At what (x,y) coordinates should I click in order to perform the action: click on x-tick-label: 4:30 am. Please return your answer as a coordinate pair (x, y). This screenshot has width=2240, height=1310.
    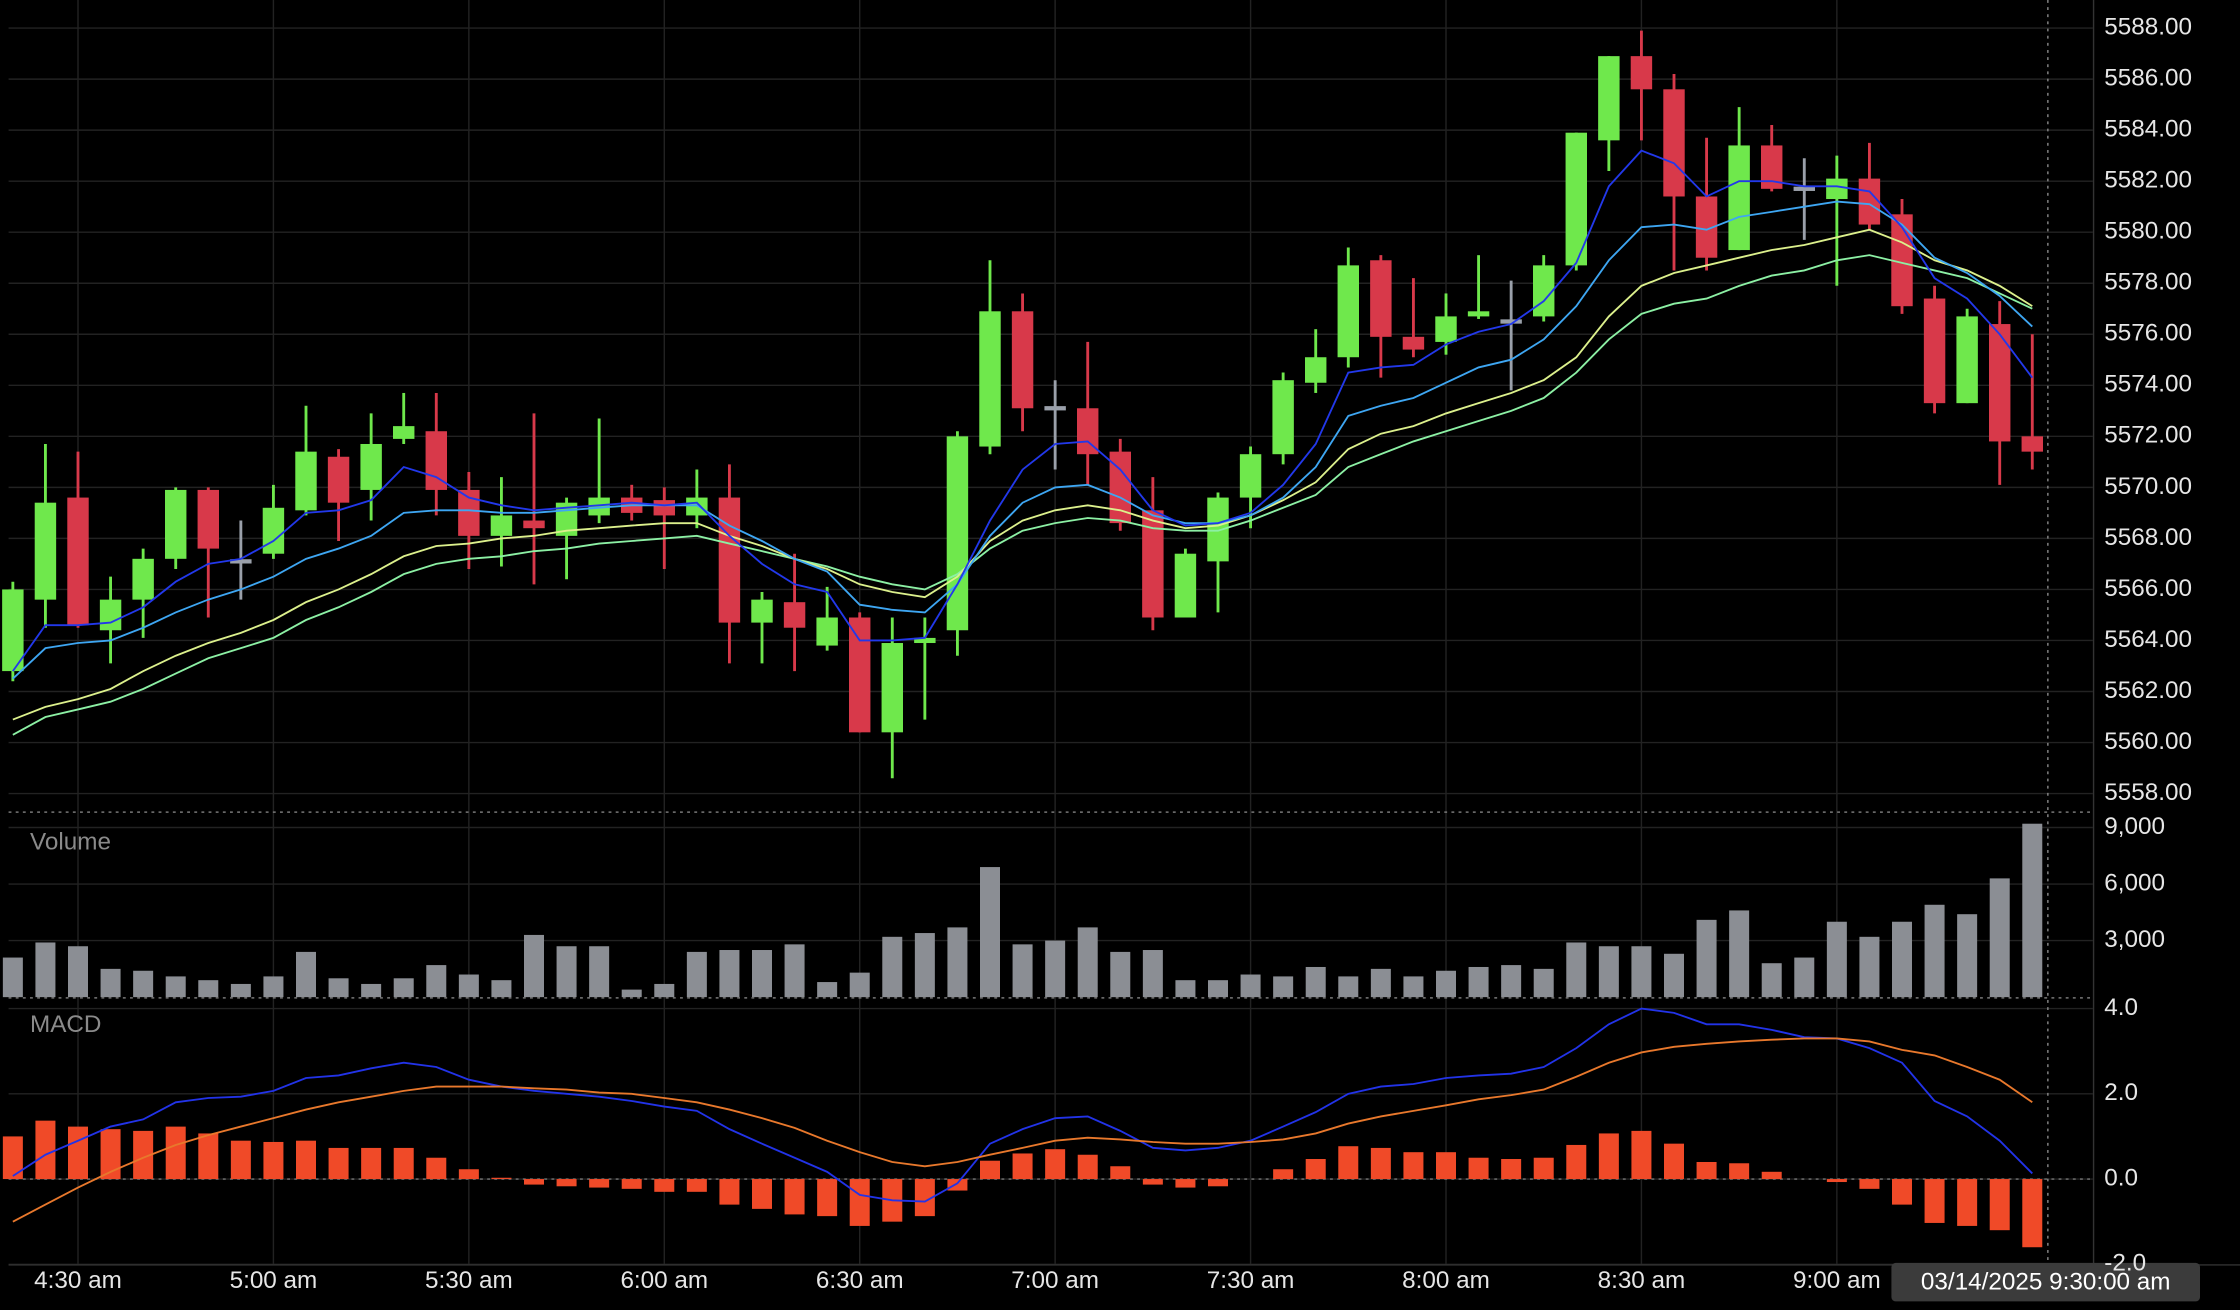
    Looking at the image, I should click on (78, 1280).